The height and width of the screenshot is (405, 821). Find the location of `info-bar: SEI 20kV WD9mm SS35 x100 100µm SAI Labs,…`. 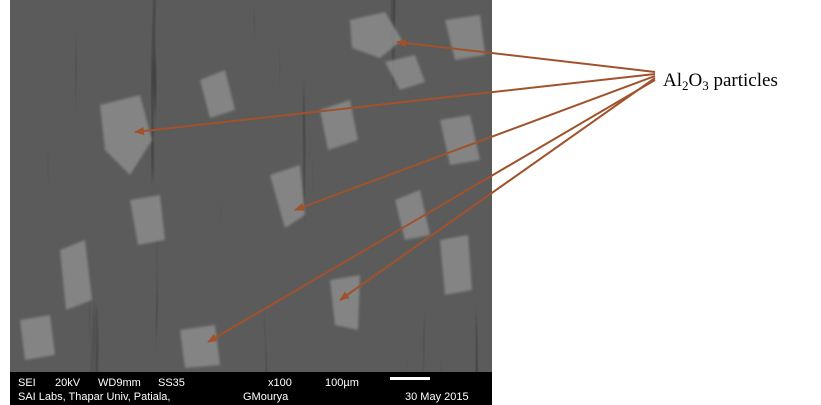

info-bar: SEI 20kV WD9mm SS35 x100 100µm SAI Labs,… is located at coordinates (251, 388).